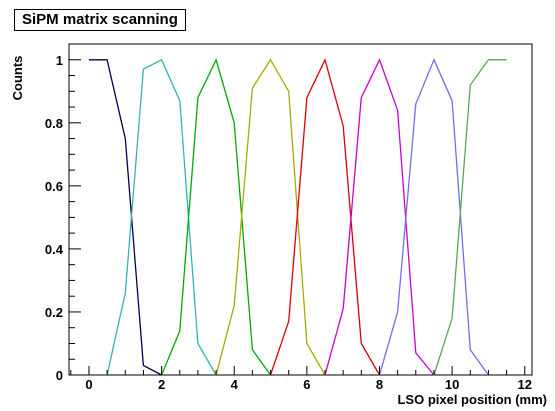  Describe the element at coordinates (525, 384) in the screenshot. I see `x-tick-label: 12` at that location.